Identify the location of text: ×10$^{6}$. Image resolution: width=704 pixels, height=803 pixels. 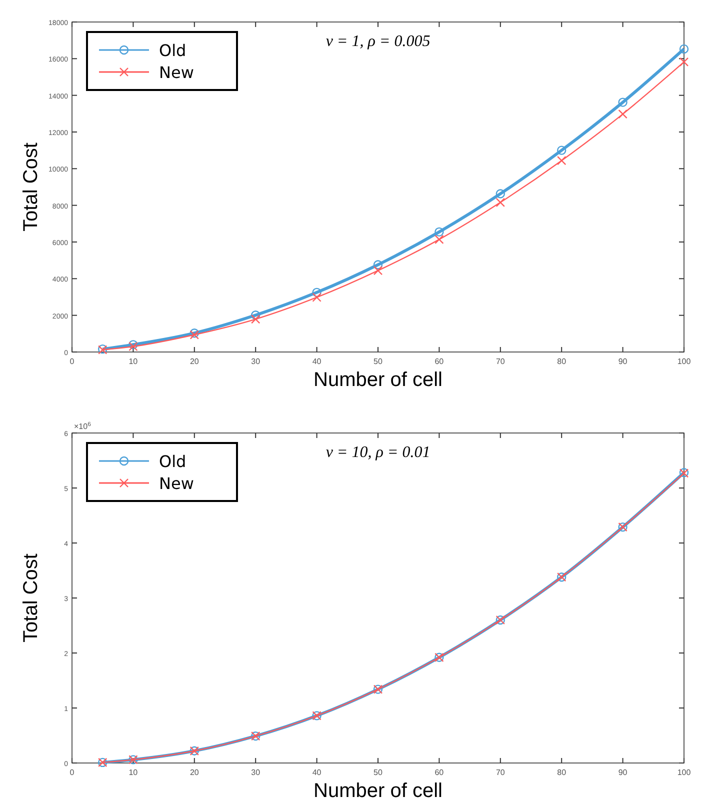
(83, 426).